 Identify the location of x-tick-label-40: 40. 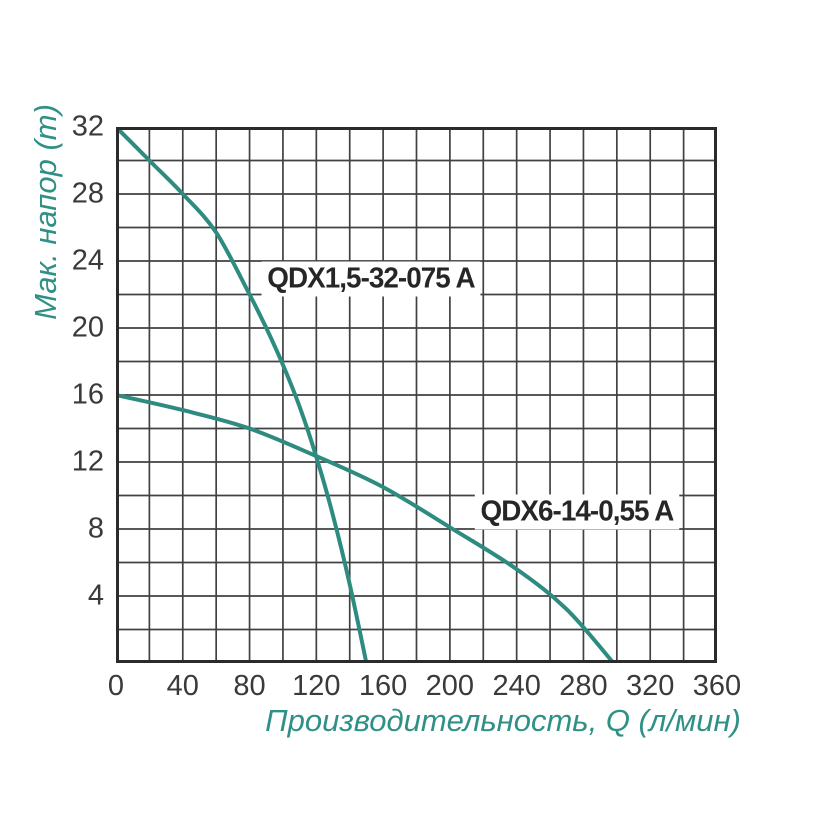
(182, 686).